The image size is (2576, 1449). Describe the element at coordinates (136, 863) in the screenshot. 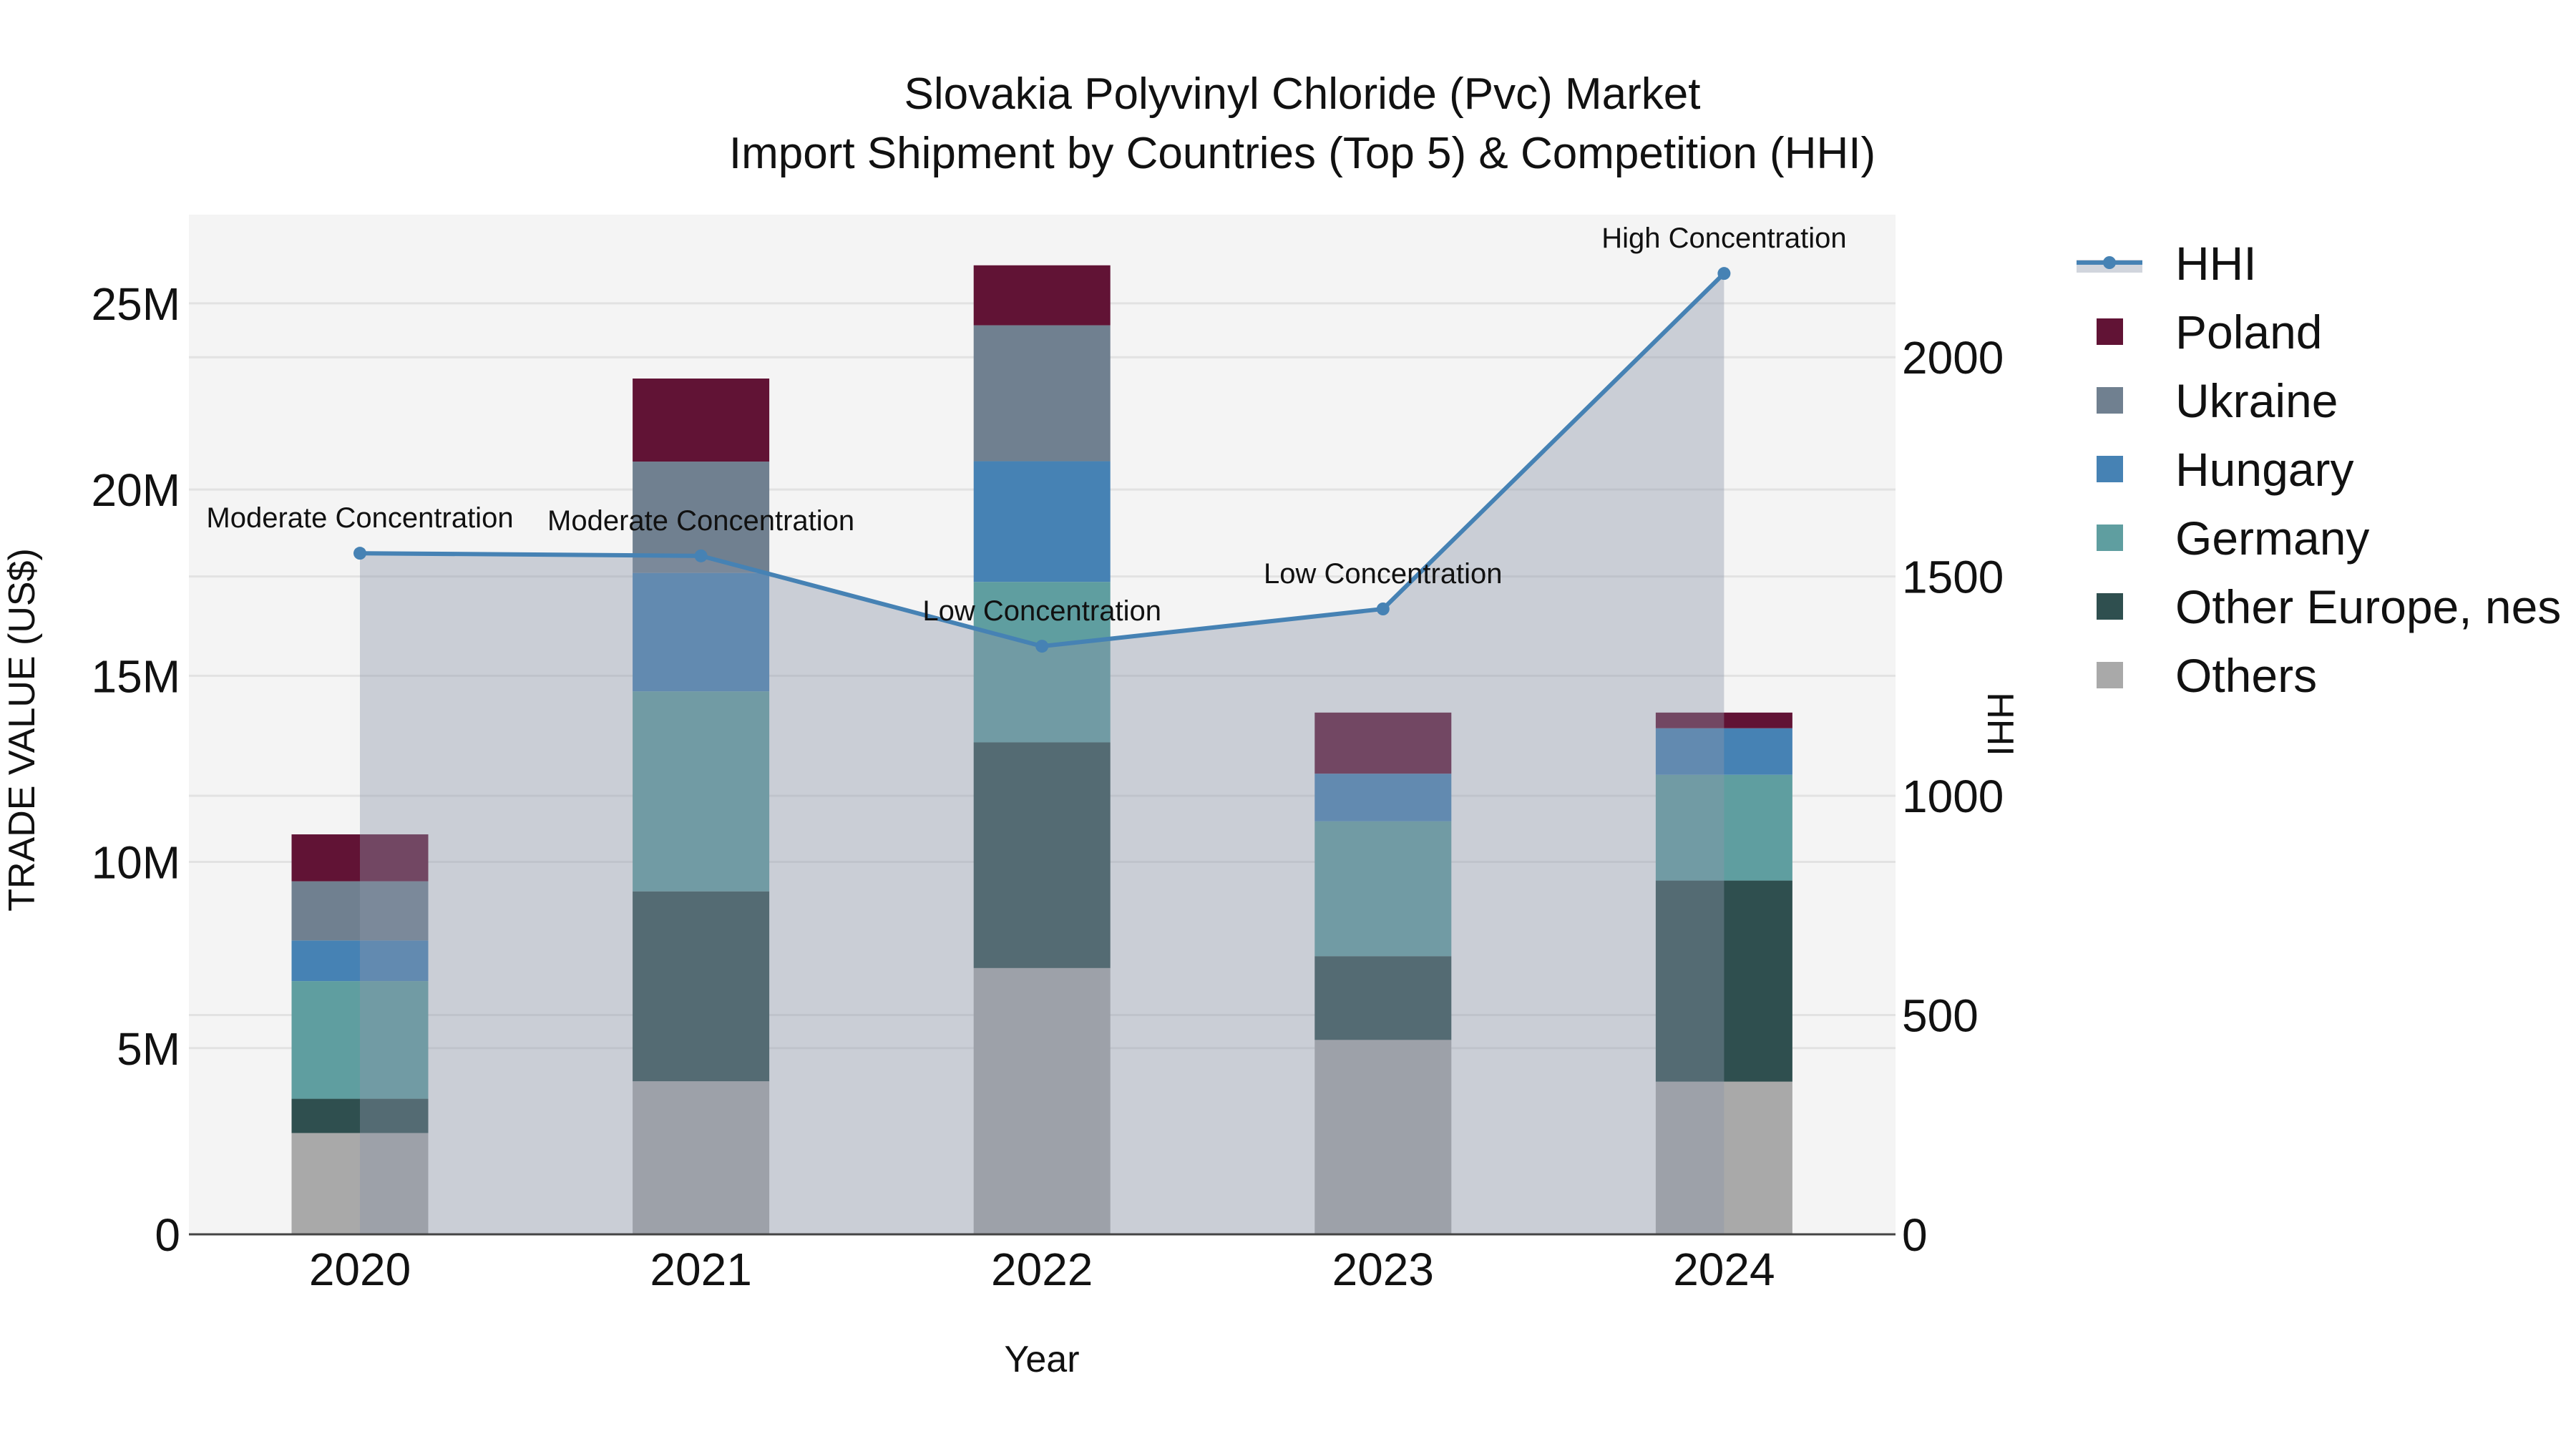

I see `y-tick-label: 10M` at that location.